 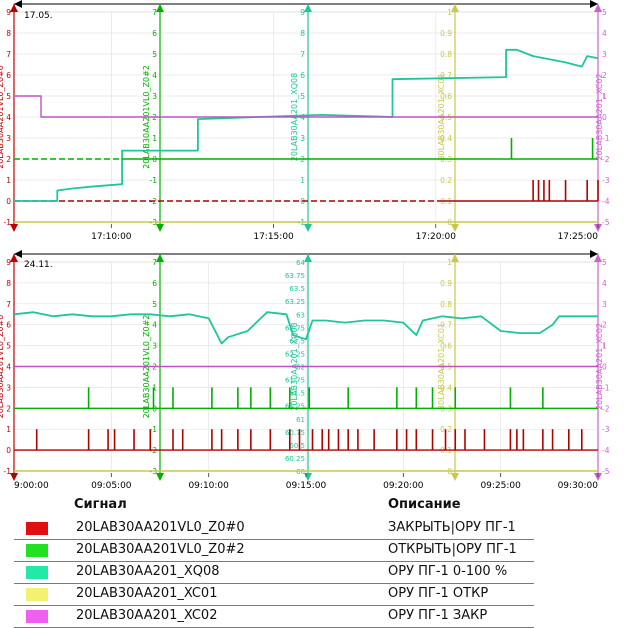 I want to click on axis-tick-label: 0.8, so click(x=446, y=54).